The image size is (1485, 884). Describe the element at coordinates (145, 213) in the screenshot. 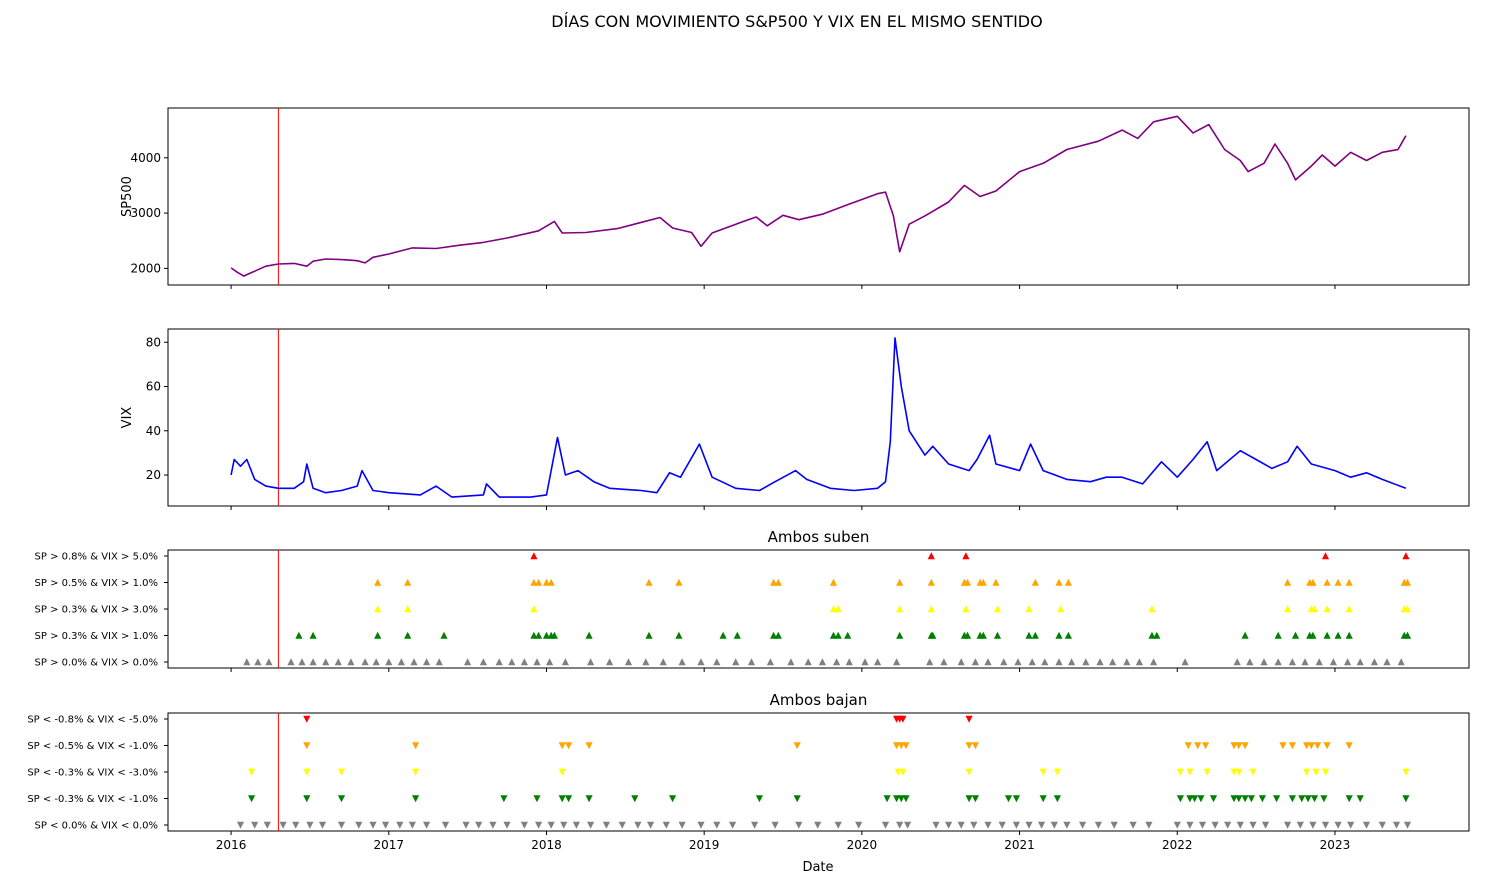

I see `y-tick-label: 3000` at that location.